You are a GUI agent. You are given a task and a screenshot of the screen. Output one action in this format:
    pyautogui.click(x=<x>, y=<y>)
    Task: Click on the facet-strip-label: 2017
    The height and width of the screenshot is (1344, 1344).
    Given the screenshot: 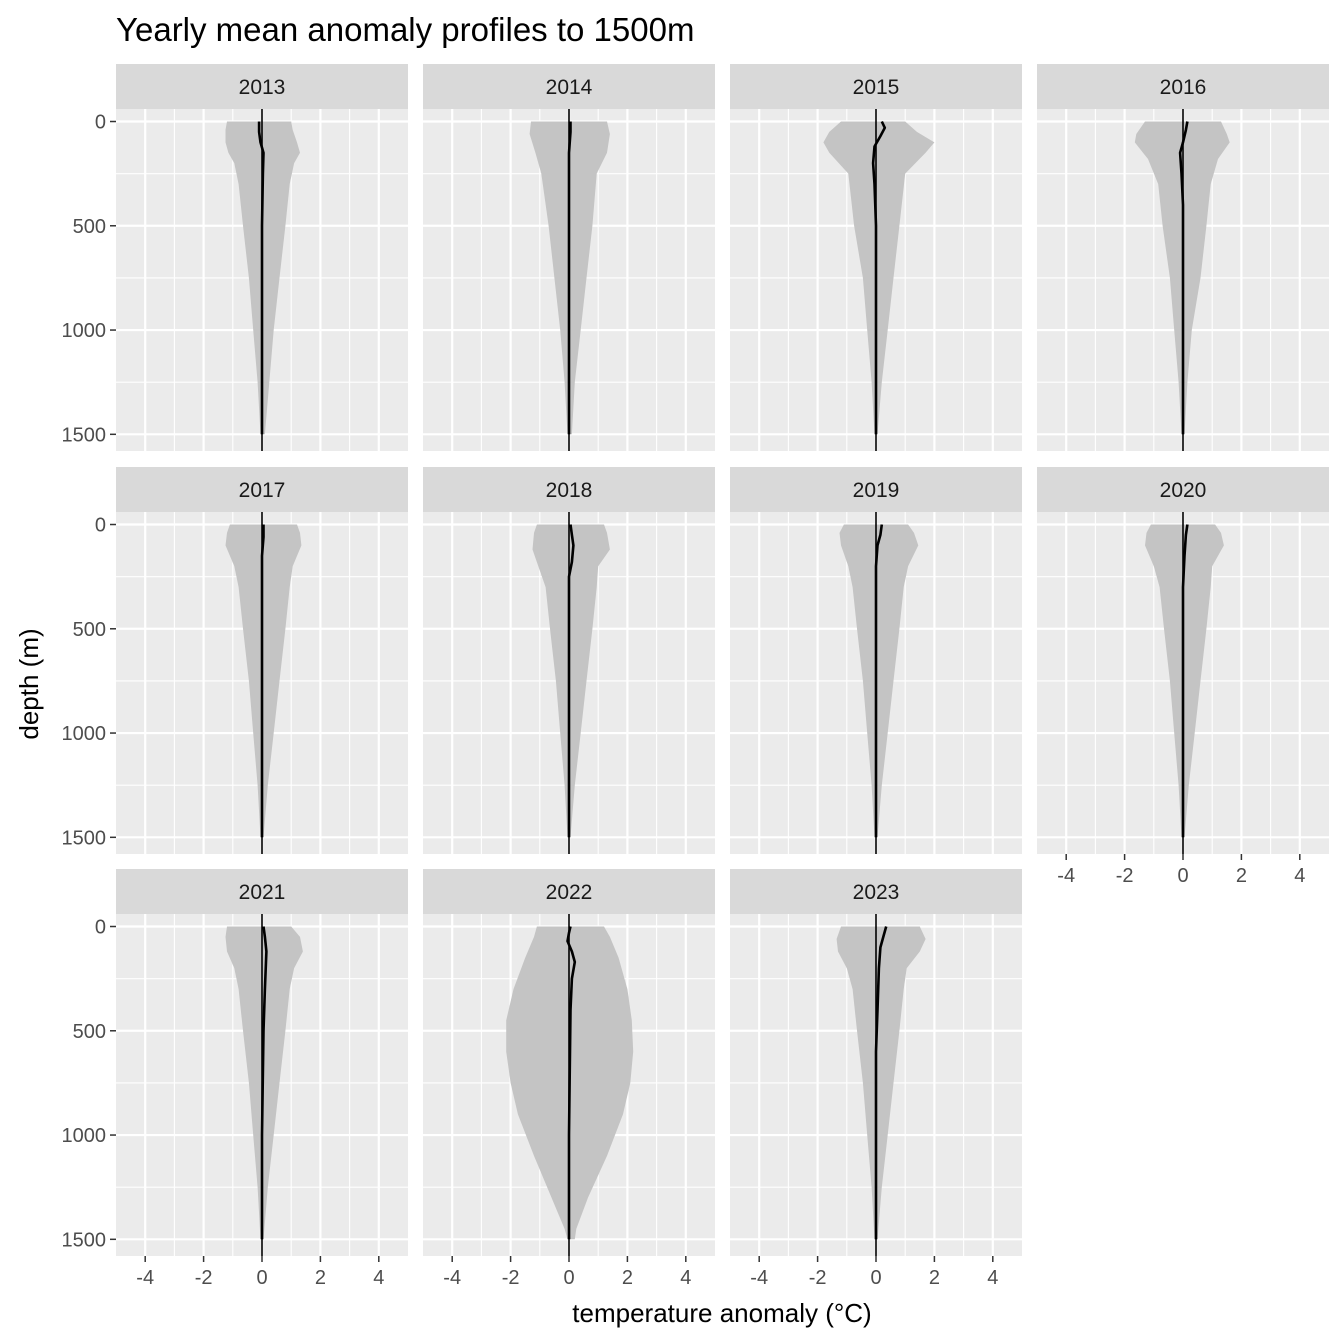 What is the action you would take?
    pyautogui.click(x=262, y=490)
    